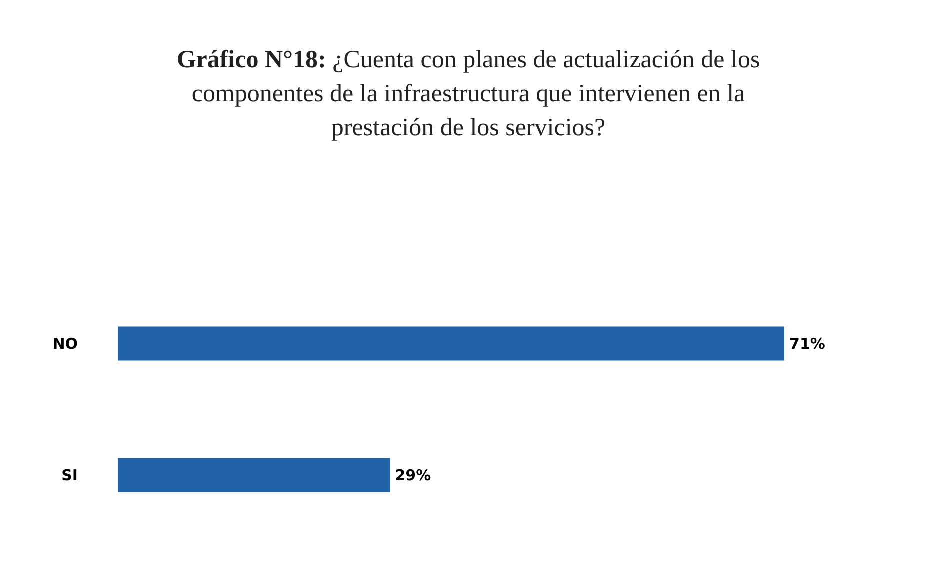 This screenshot has width=937, height=569. What do you see at coordinates (70, 475) in the screenshot?
I see `y-tick-label: SI` at bounding box center [70, 475].